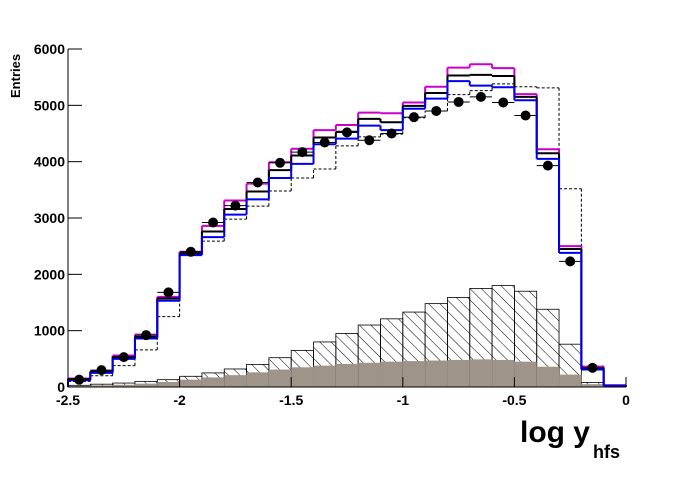 The image size is (696, 477). Describe the element at coordinates (49, 331) in the screenshot. I see `y-tick-label: 1000` at that location.